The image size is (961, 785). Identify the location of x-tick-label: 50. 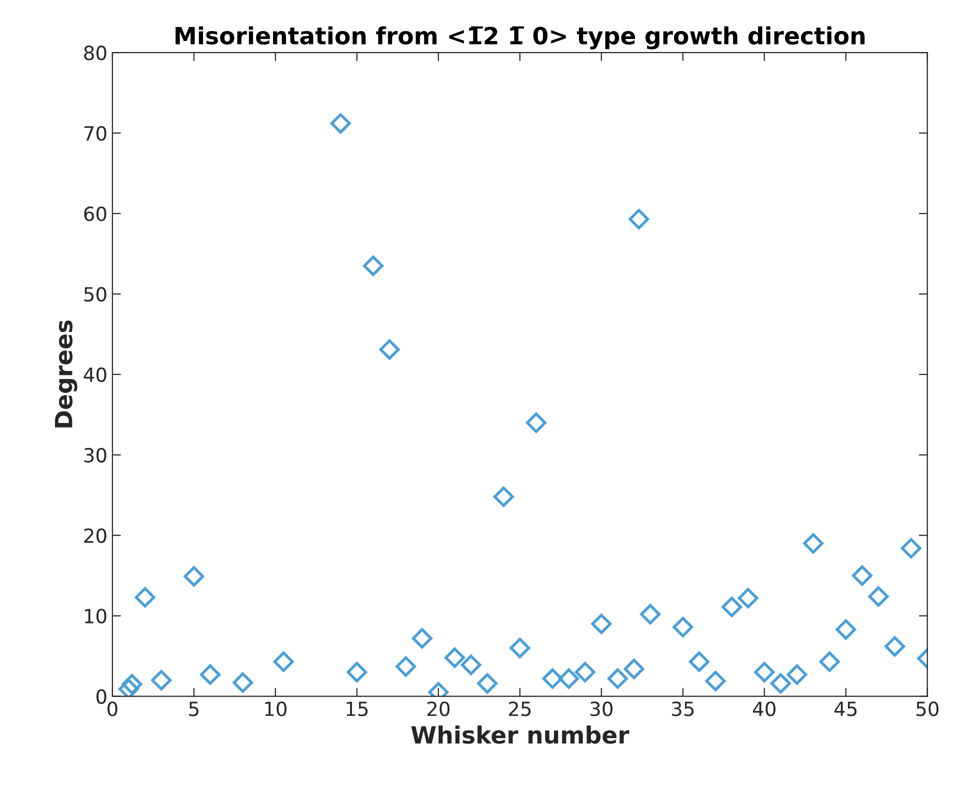
(927, 709).